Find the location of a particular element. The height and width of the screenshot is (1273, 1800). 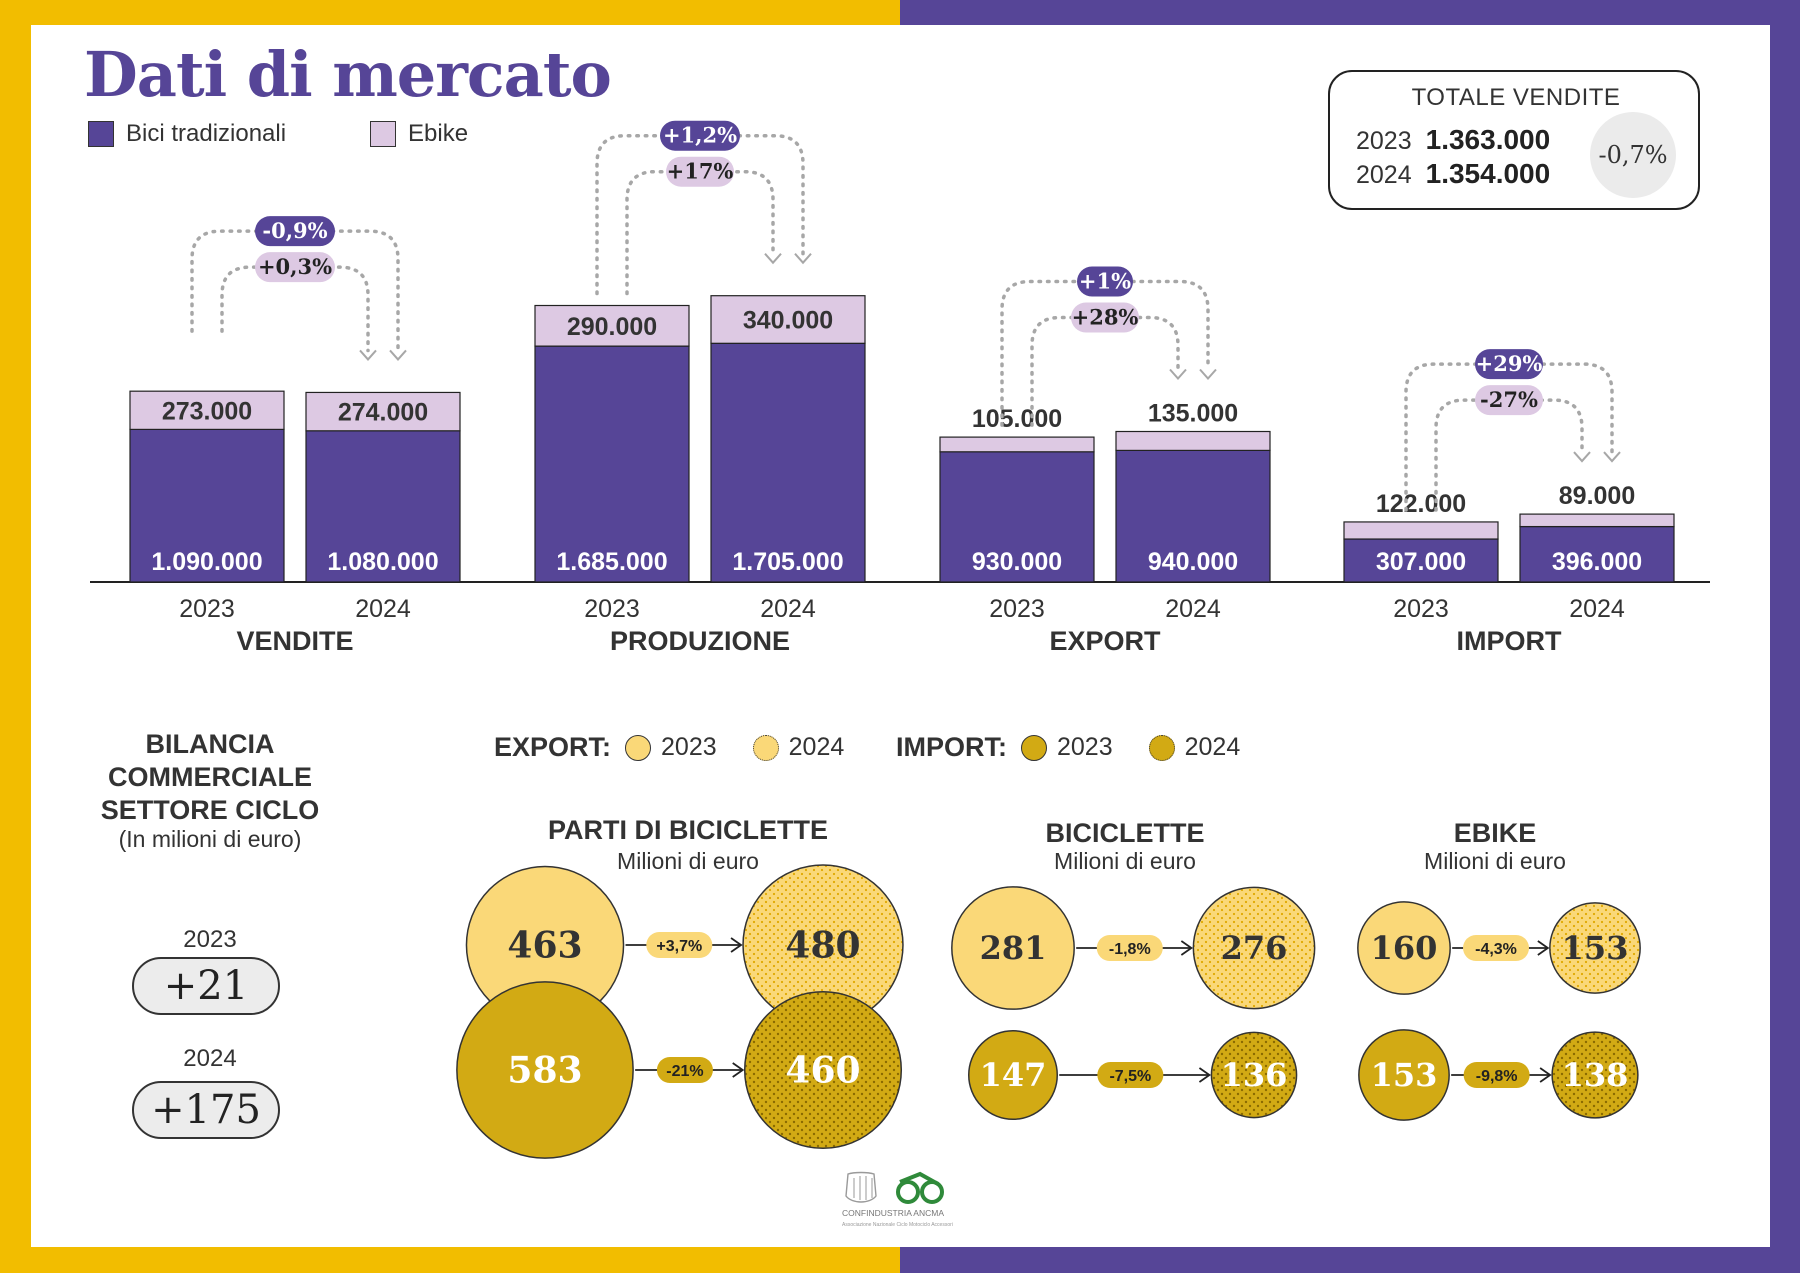

bar-ebike-vendite-2023 is located at coordinates (207, 410).